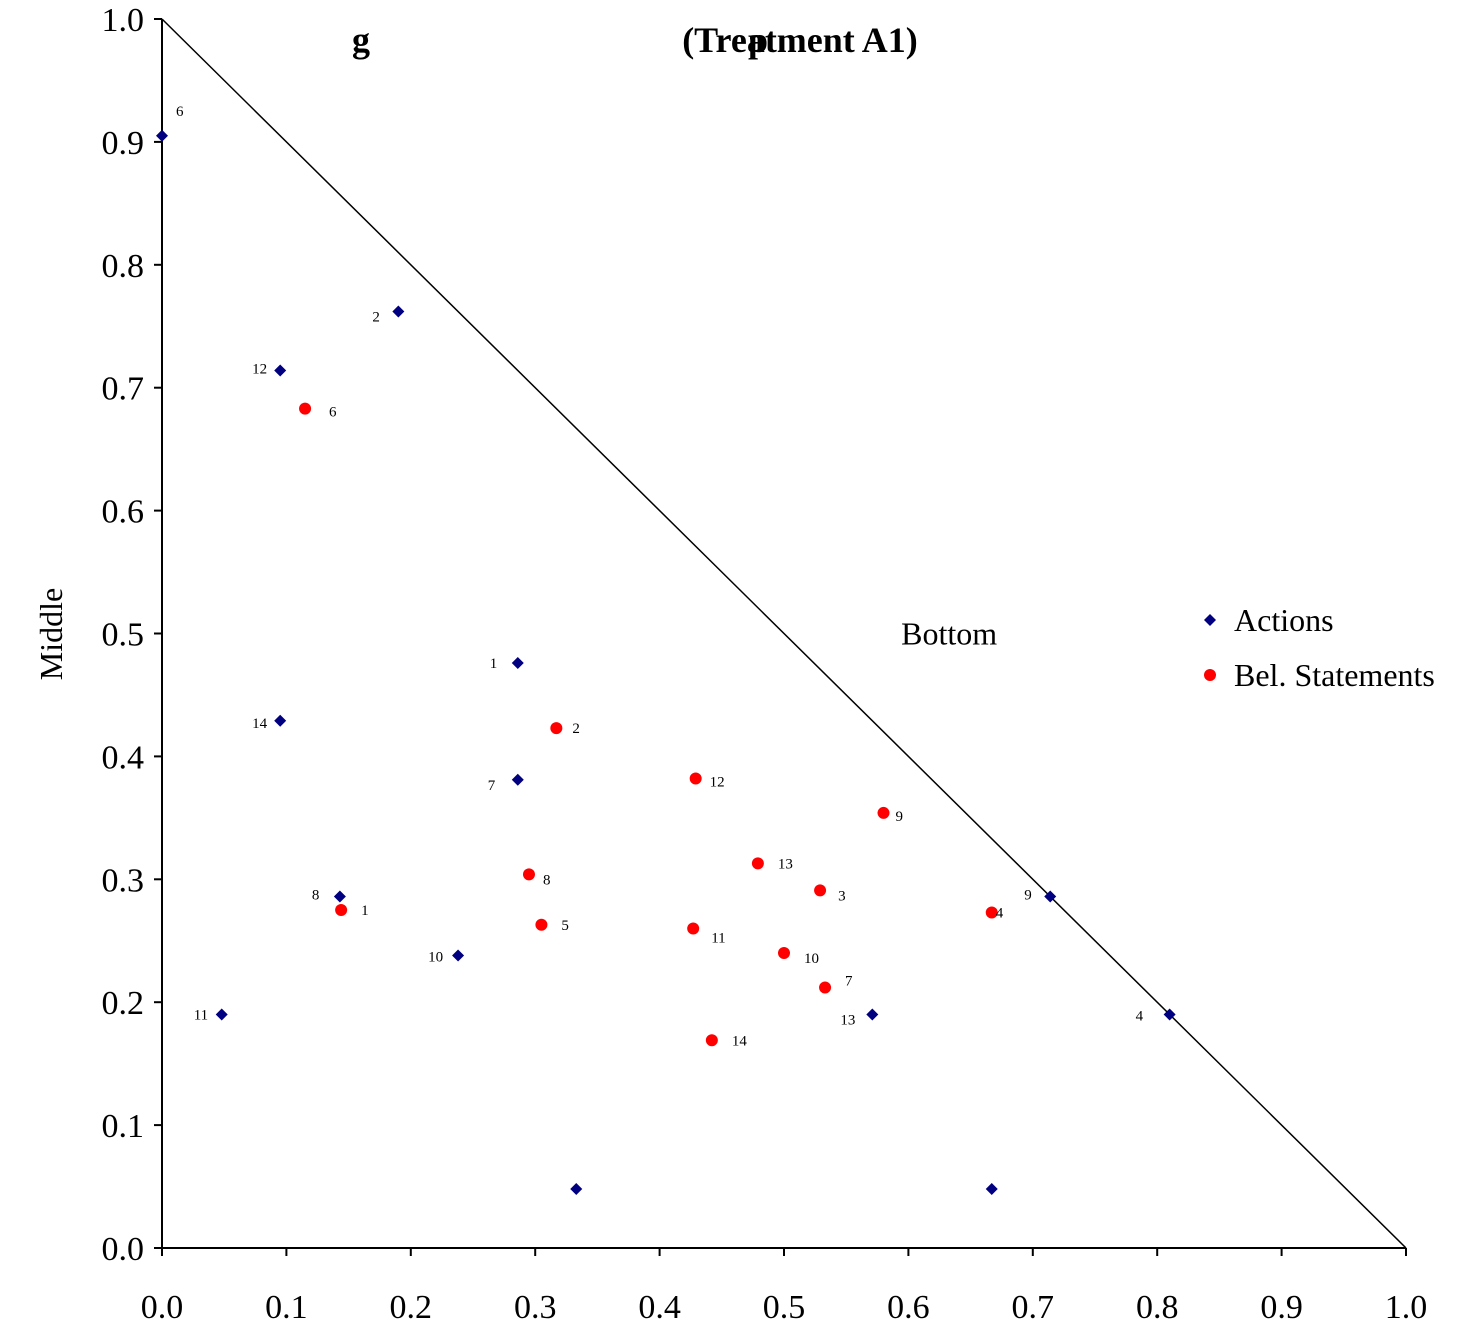  Describe the element at coordinates (123, 266) in the screenshot. I see `y-tick-label: 0.8` at that location.